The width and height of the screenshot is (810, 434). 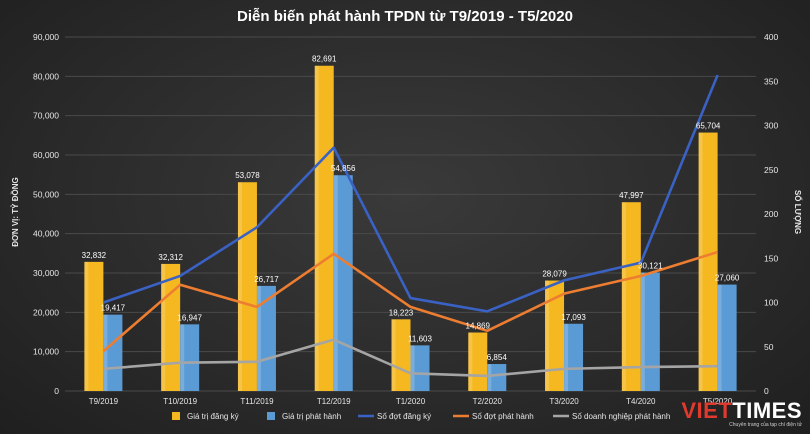 I want to click on y-tick-left: 90,000, so click(x=46, y=37).